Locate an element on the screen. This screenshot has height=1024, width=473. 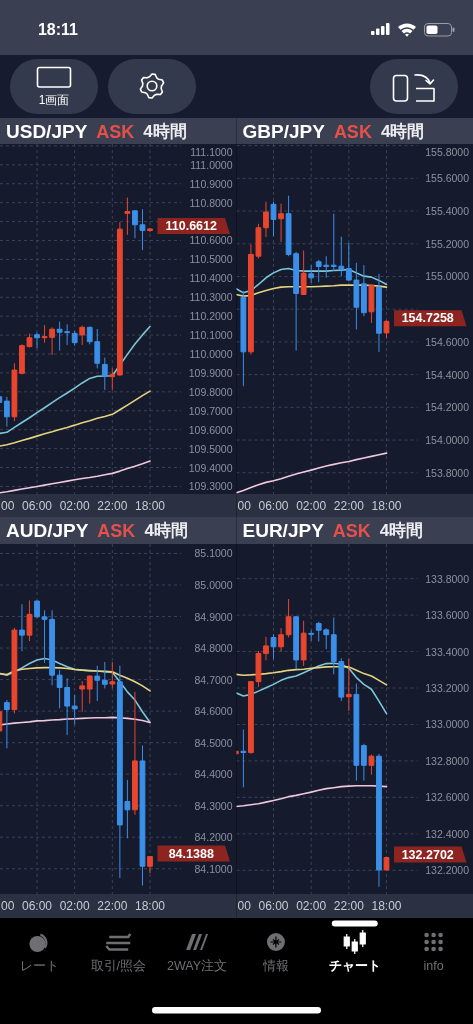
y-tick-label: 132.4000 is located at coordinates (447, 833).